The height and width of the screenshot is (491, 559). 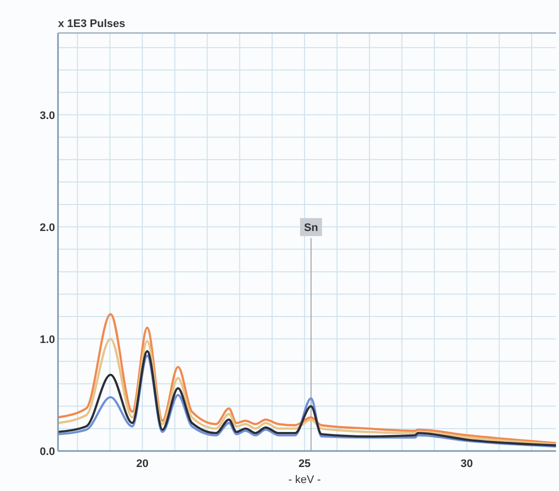 I want to click on x-tick-label: 25, so click(x=304, y=464).